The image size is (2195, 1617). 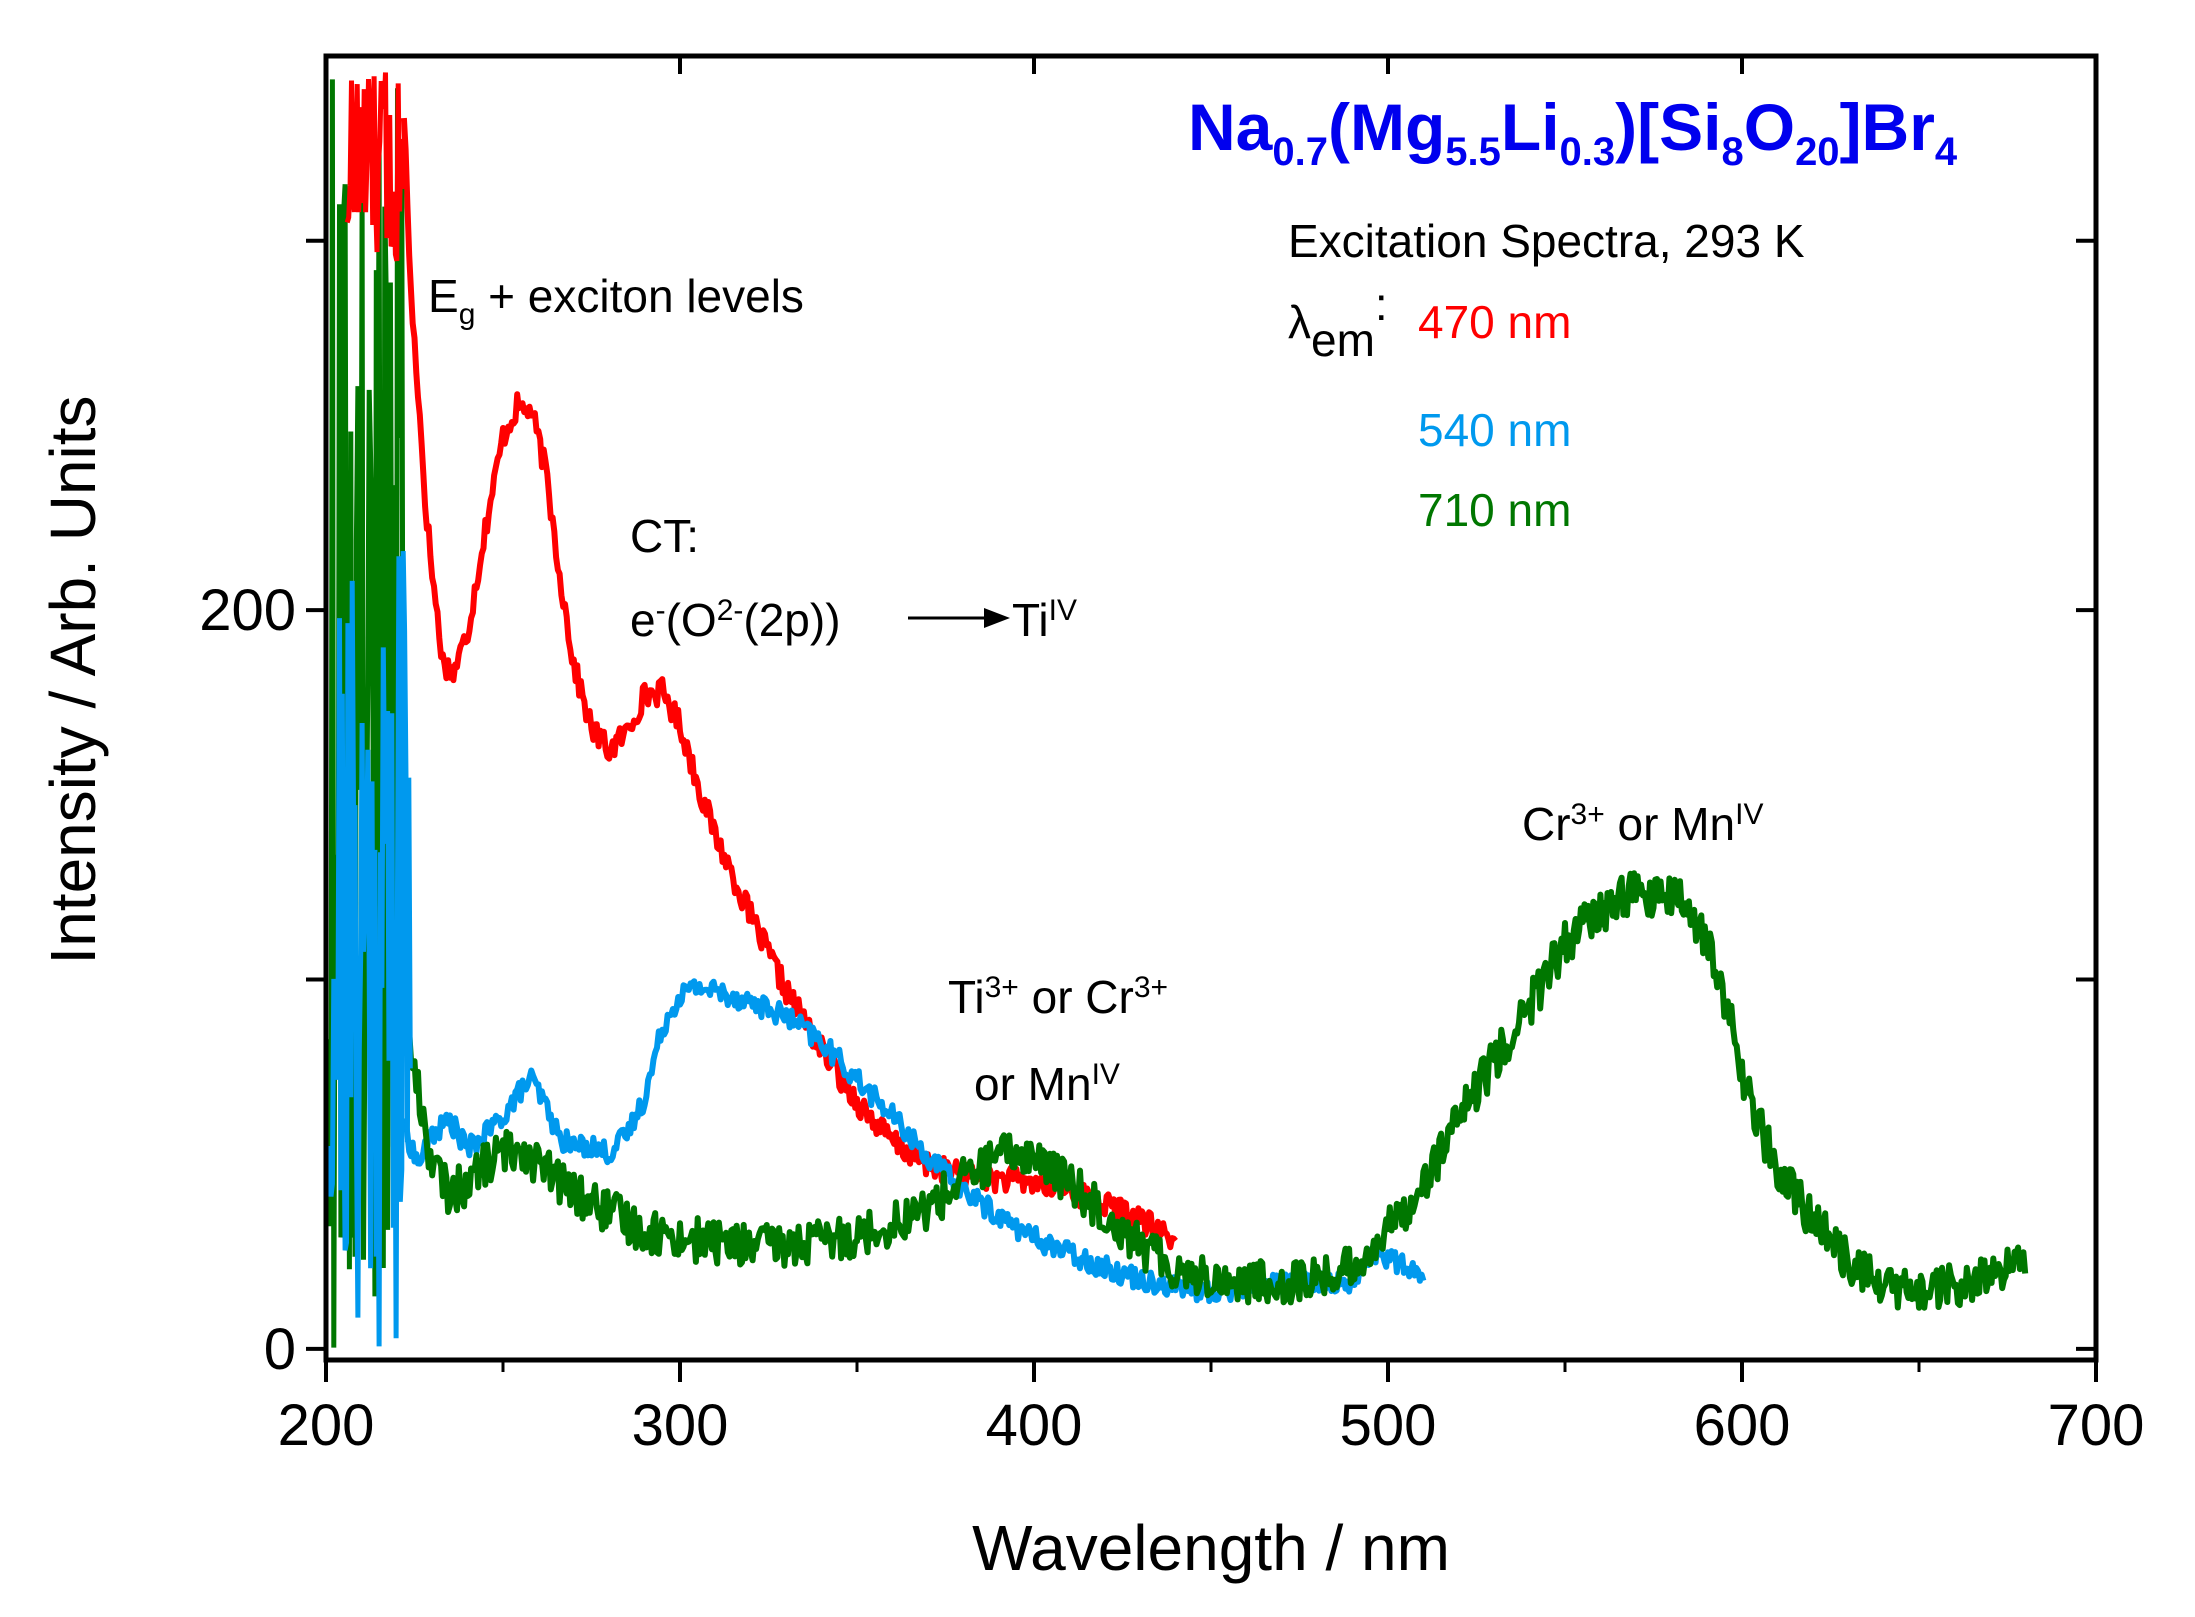 I want to click on annotation-ti1-part-0: Ti, so click(x=966, y=997).